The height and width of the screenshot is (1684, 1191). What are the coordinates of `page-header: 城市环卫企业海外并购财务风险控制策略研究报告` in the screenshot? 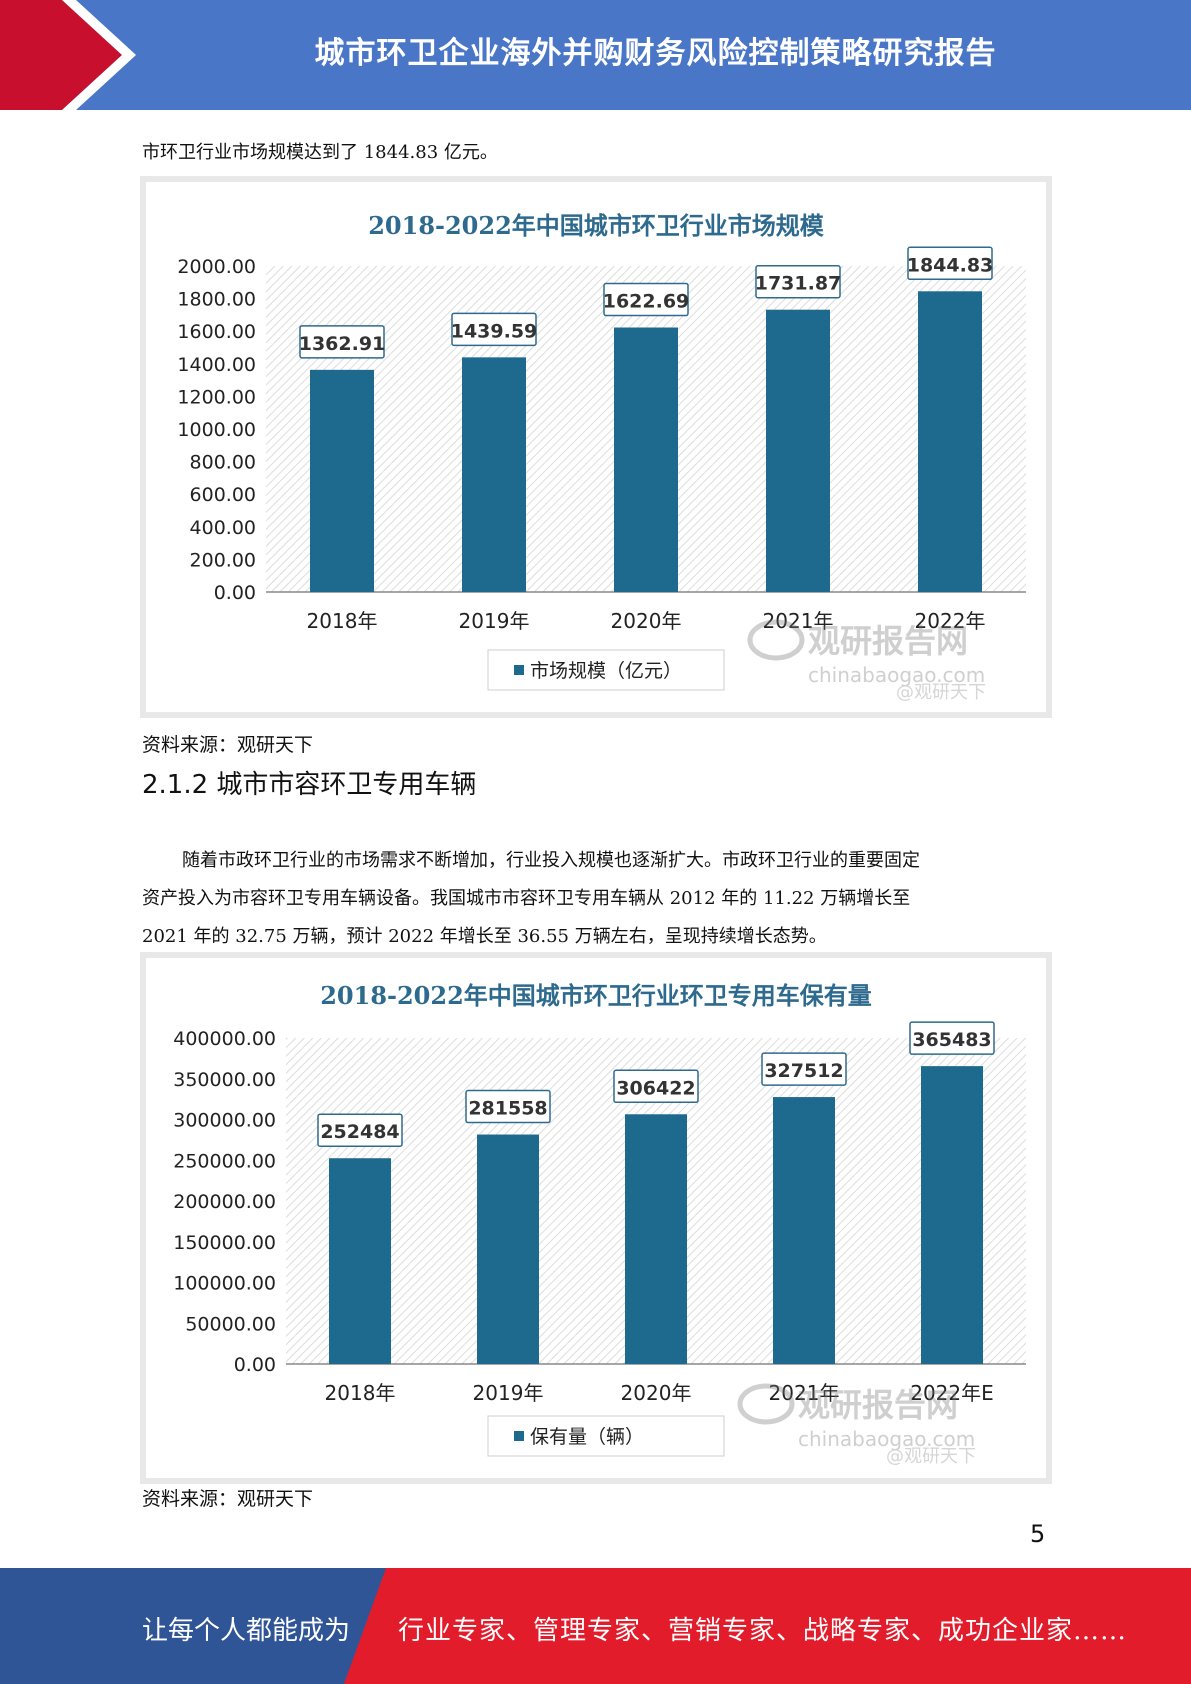 It's located at (595, 55).